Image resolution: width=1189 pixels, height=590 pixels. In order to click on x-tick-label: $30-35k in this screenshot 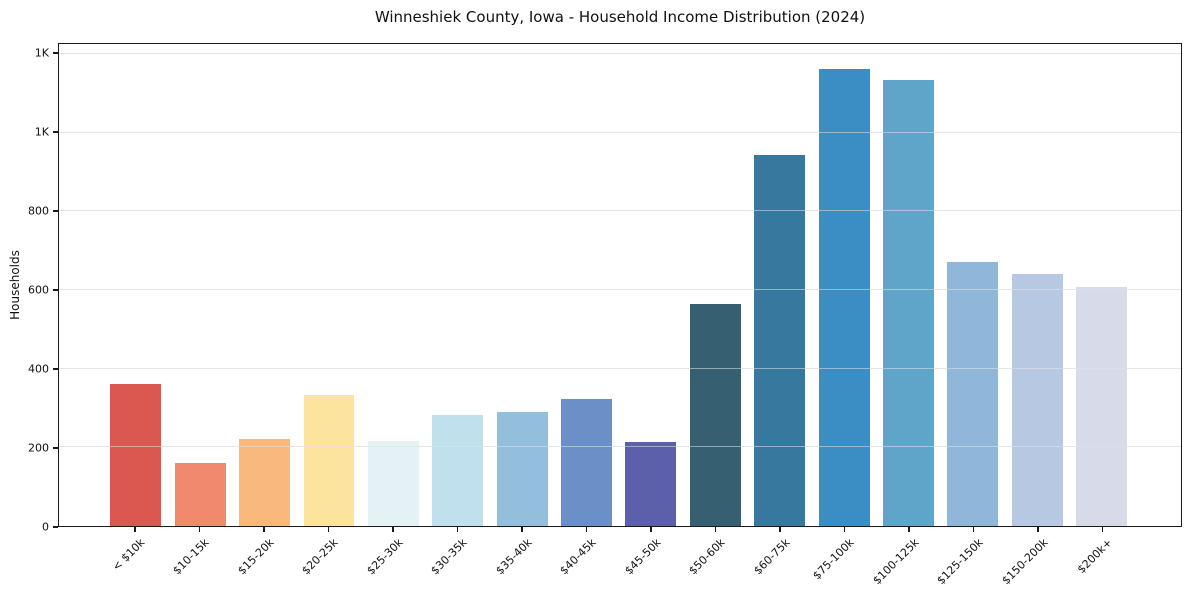, I will do `click(449, 557)`.